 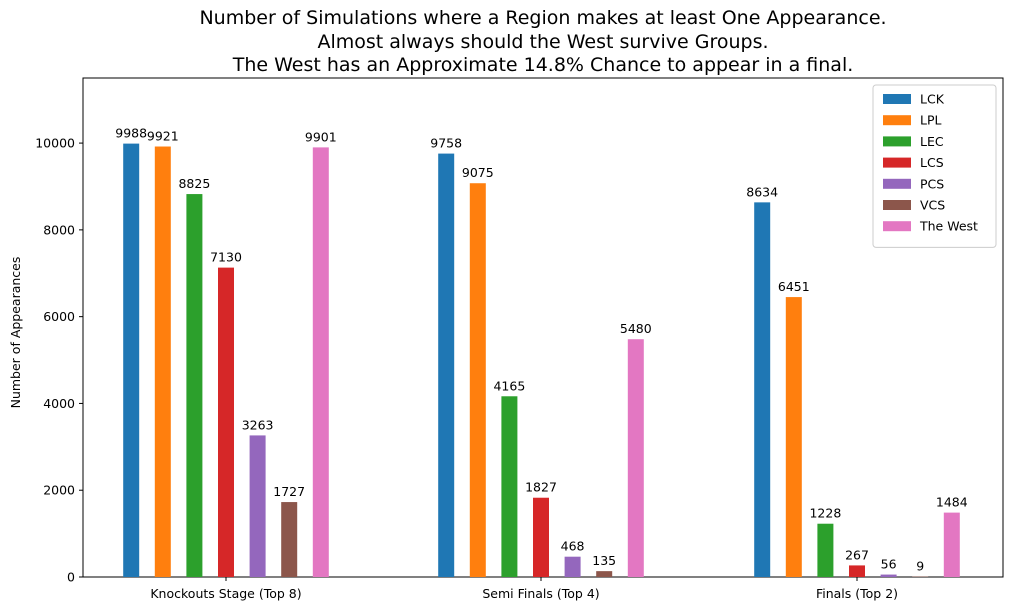 I want to click on legend-label: LCS, so click(x=932, y=162).